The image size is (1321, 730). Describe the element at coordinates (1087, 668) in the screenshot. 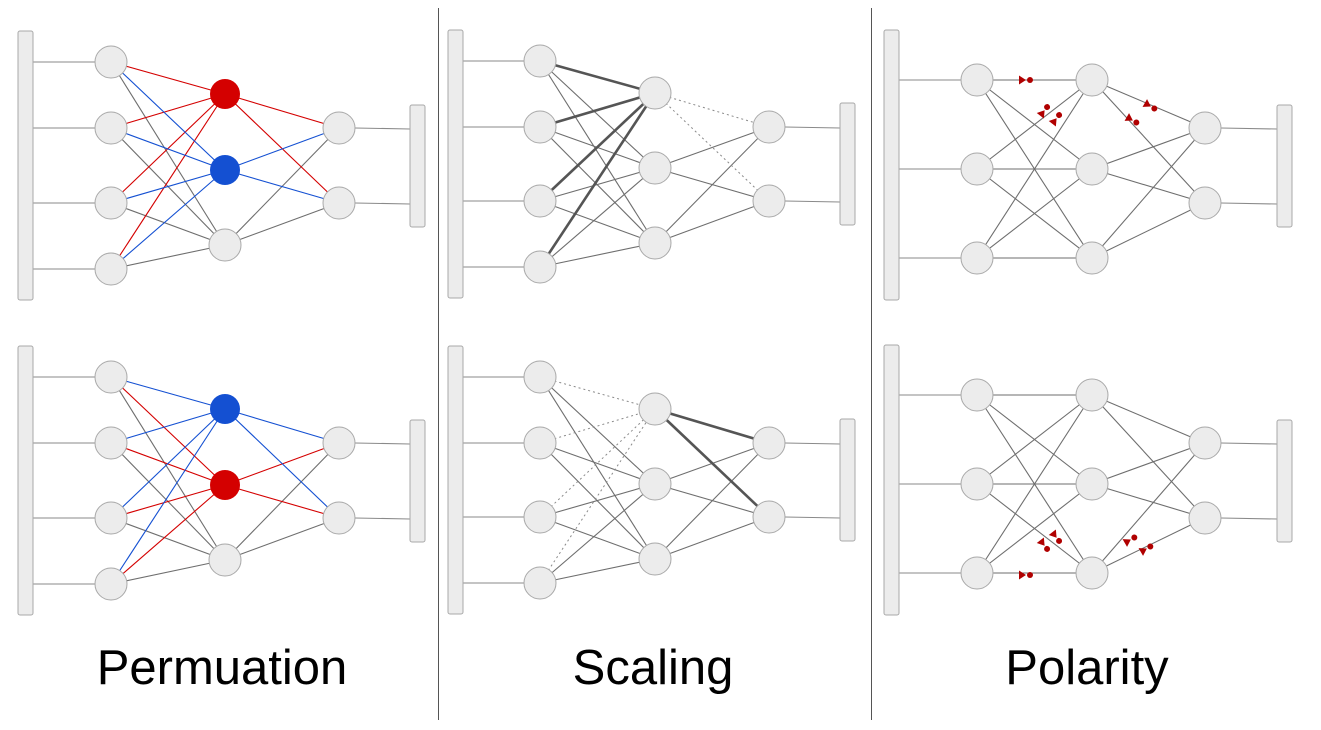

I see `label-polarity: Polarity` at that location.